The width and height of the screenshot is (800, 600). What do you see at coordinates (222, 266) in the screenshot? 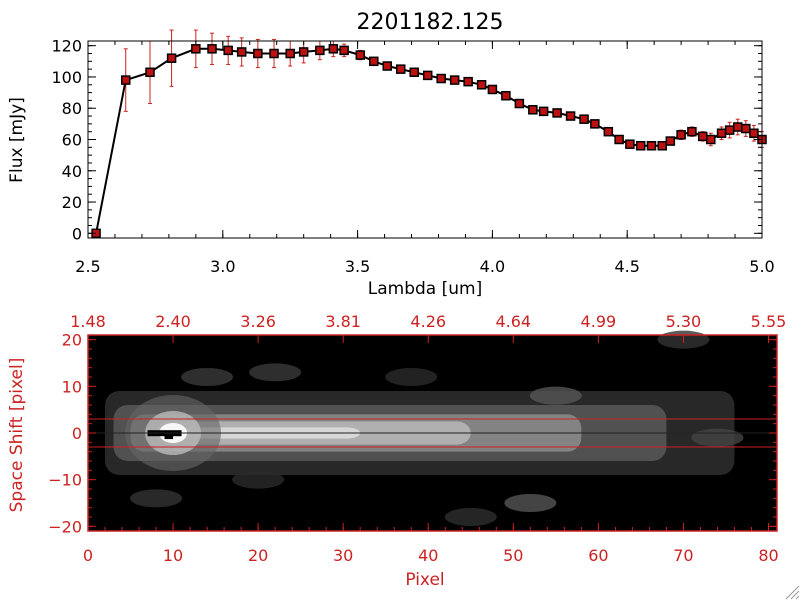
I see `x-tick-label: 3.0` at bounding box center [222, 266].